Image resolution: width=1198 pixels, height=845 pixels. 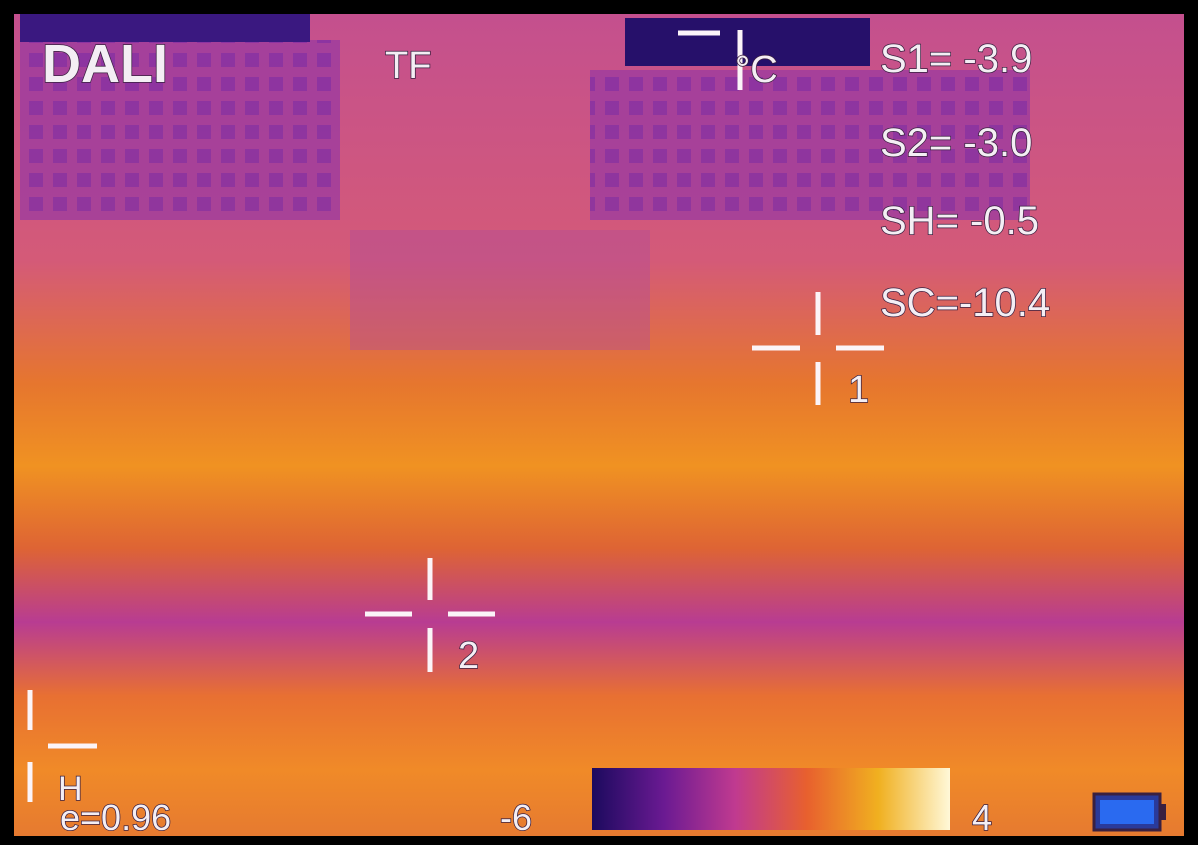 I want to click on unit: °C, so click(x=756, y=70).